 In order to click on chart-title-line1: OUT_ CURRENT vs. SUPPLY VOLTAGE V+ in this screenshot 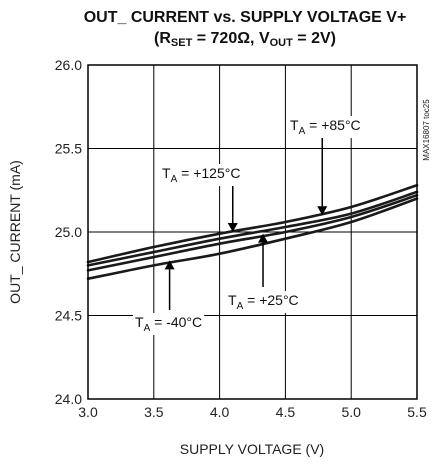, I will do `click(245, 17)`.